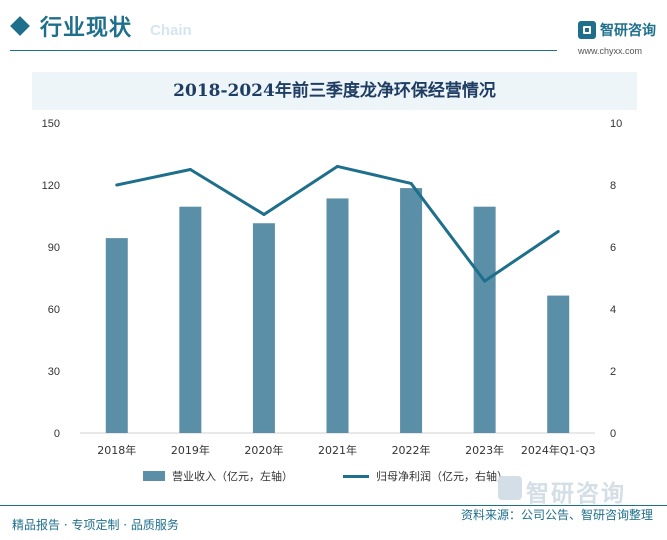 This screenshot has width=667, height=540. I want to click on section-title: 行业现状, so click(86, 28).